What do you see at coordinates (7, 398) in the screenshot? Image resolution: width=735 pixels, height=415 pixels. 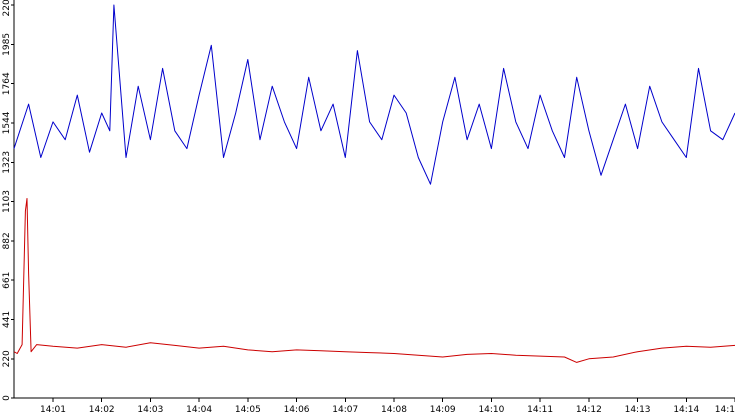 I see `y-tick-label: 0` at bounding box center [7, 398].